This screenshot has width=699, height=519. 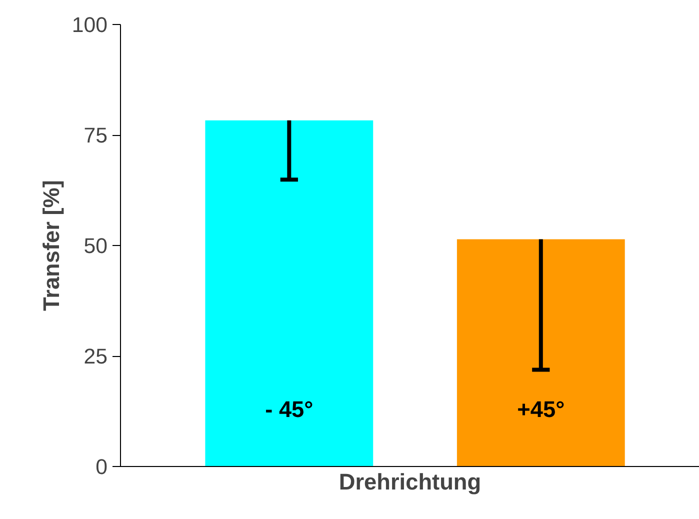 I want to click on x-tick-label: +45°, so click(x=541, y=409).